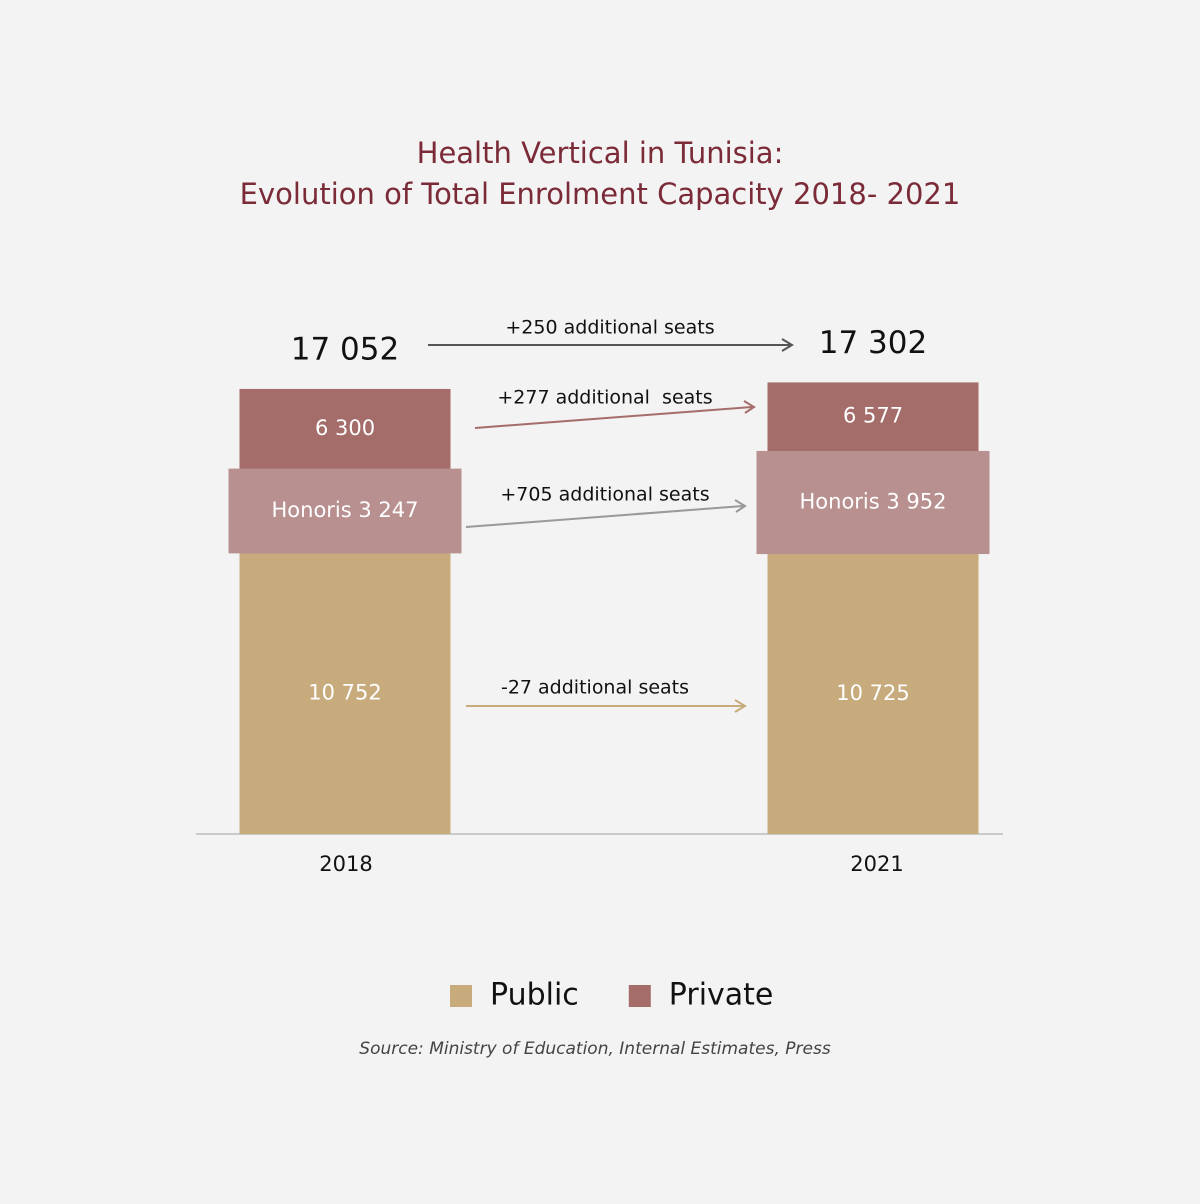  Describe the element at coordinates (876, 864) in the screenshot. I see `x-tick-label: 2021` at that location.